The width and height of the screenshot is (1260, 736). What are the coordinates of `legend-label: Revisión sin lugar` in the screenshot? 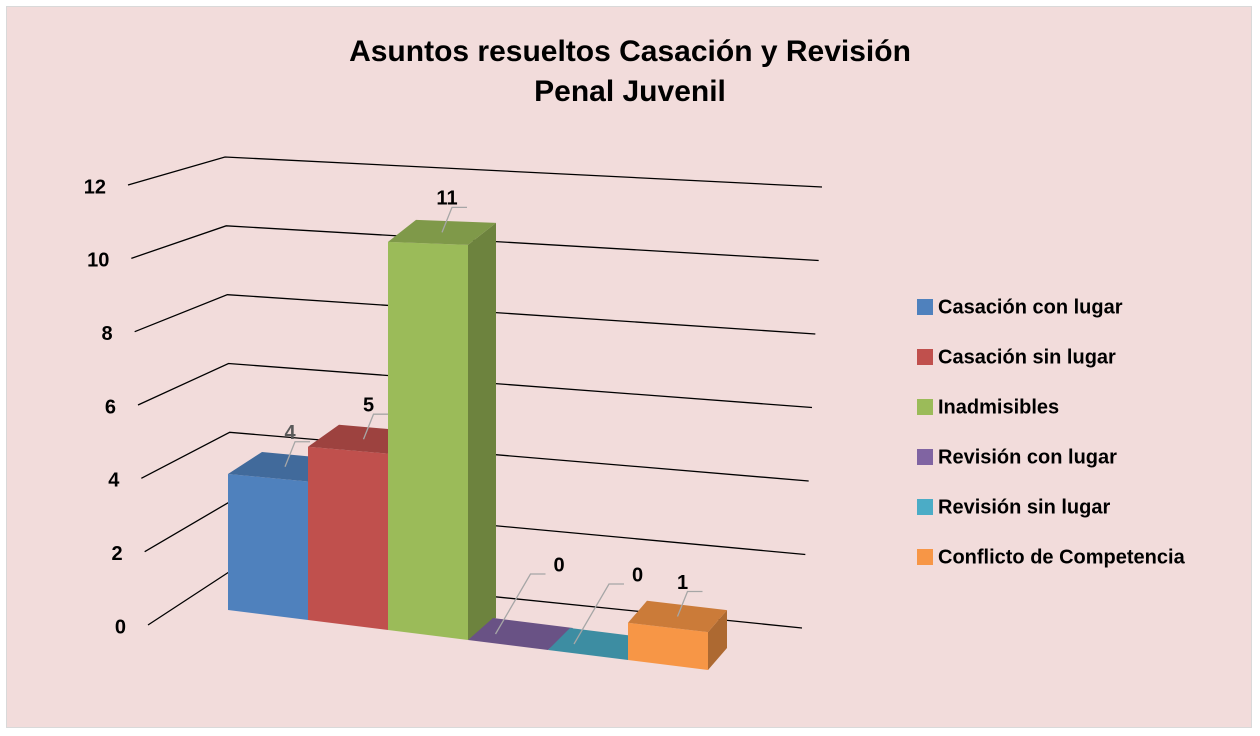 It's located at (1024, 507).